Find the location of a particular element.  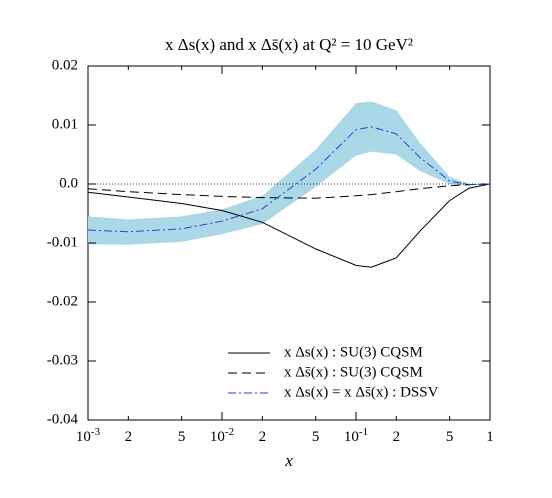

x-tick-label: 10⁻³ is located at coordinates (88, 436).